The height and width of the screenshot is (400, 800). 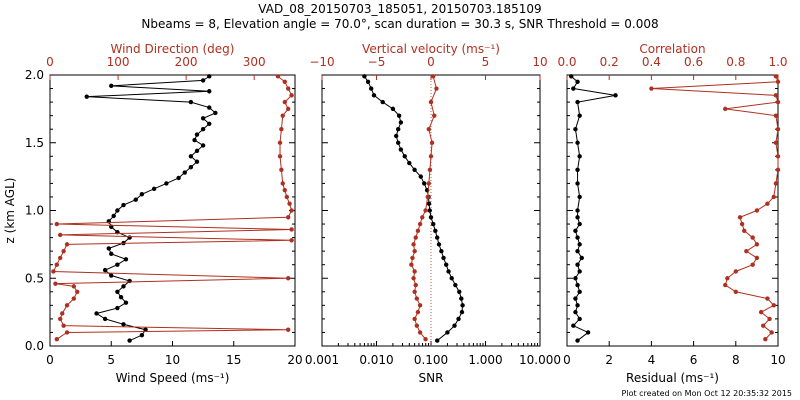 I want to click on bottom-tick-label: 15, so click(x=233, y=360).